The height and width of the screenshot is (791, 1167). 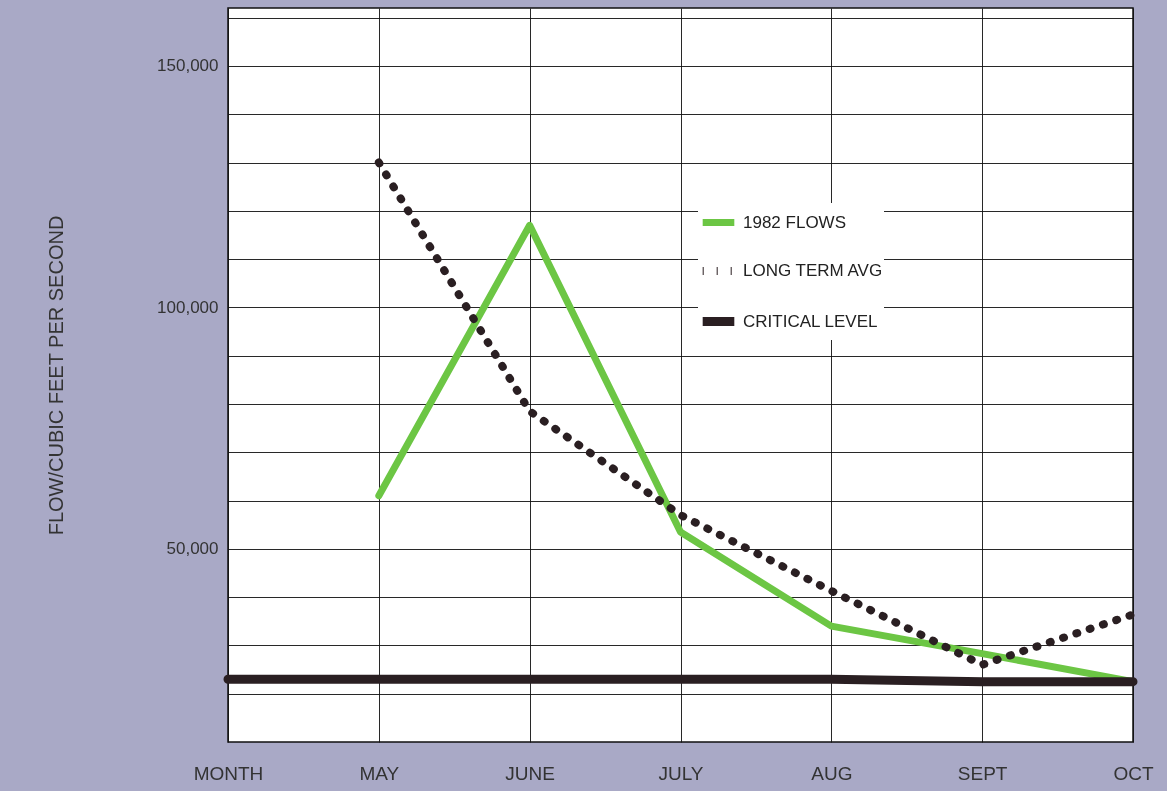 I want to click on y-tick-label: 150,000, so click(x=188, y=66).